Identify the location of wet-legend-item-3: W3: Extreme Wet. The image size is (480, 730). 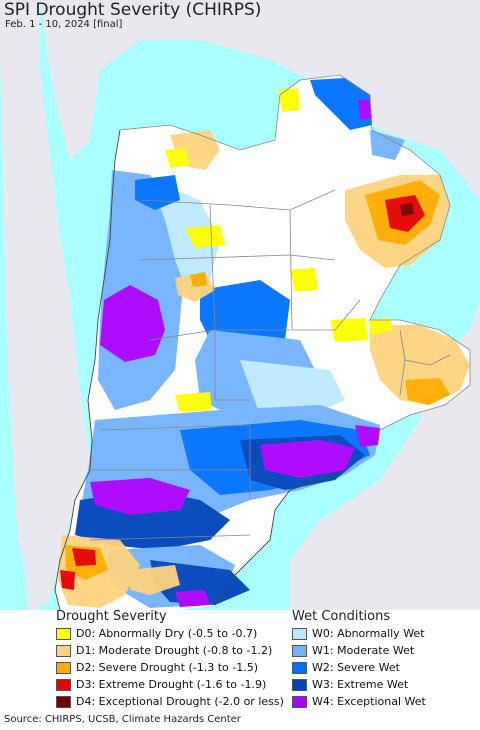
(350, 684).